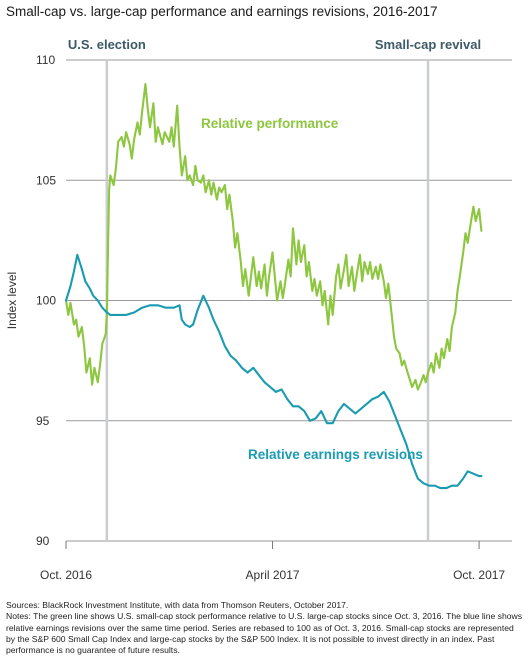  What do you see at coordinates (479, 575) in the screenshot?
I see `x-tick-label: Oct. 2017` at bounding box center [479, 575].